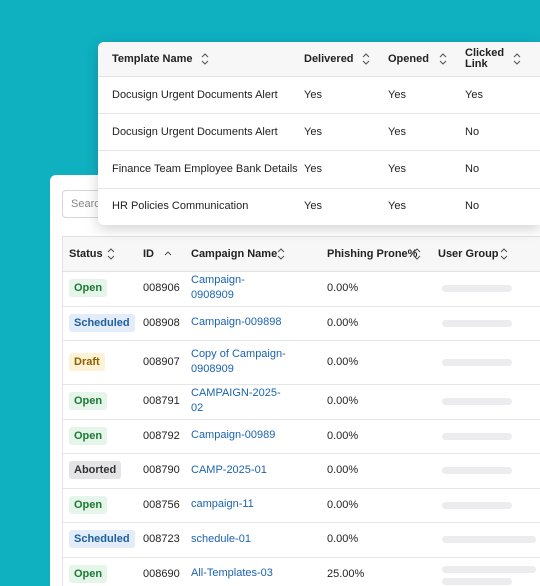  What do you see at coordinates (161, 470) in the screenshot?
I see `id-cell: 008790` at bounding box center [161, 470].